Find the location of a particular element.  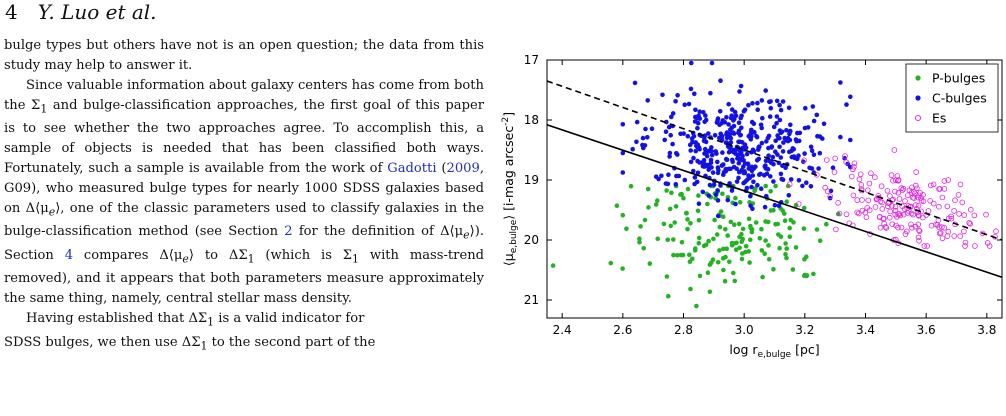

section-link-4: 4 is located at coordinates (69, 255).